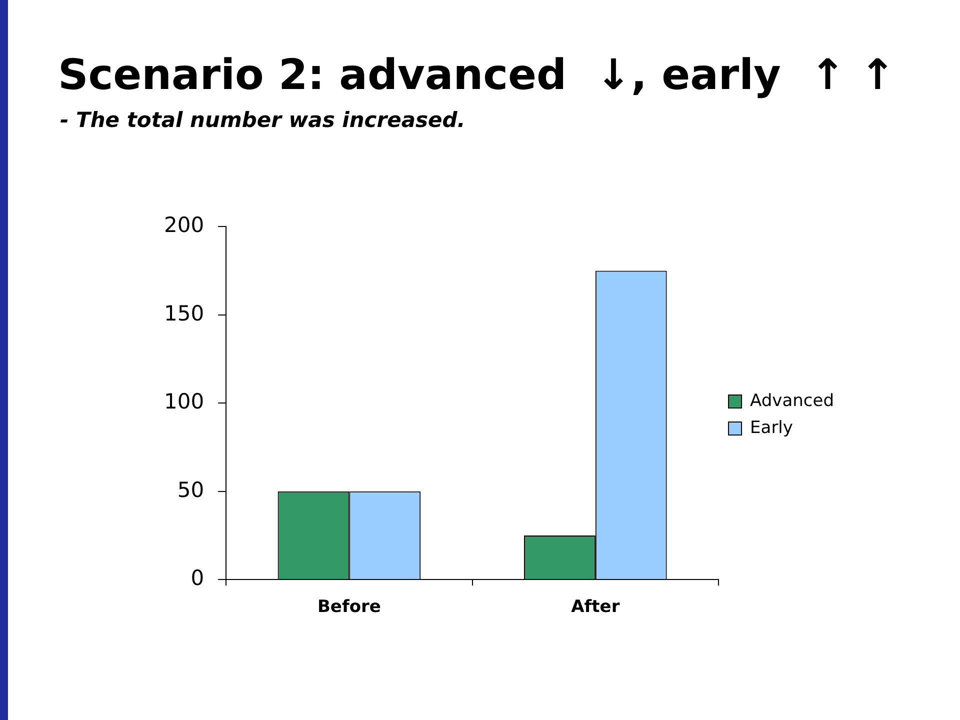  I want to click on chart-title: Scenario 2: advanced ↓, early ↑ ↑, so click(477, 74).